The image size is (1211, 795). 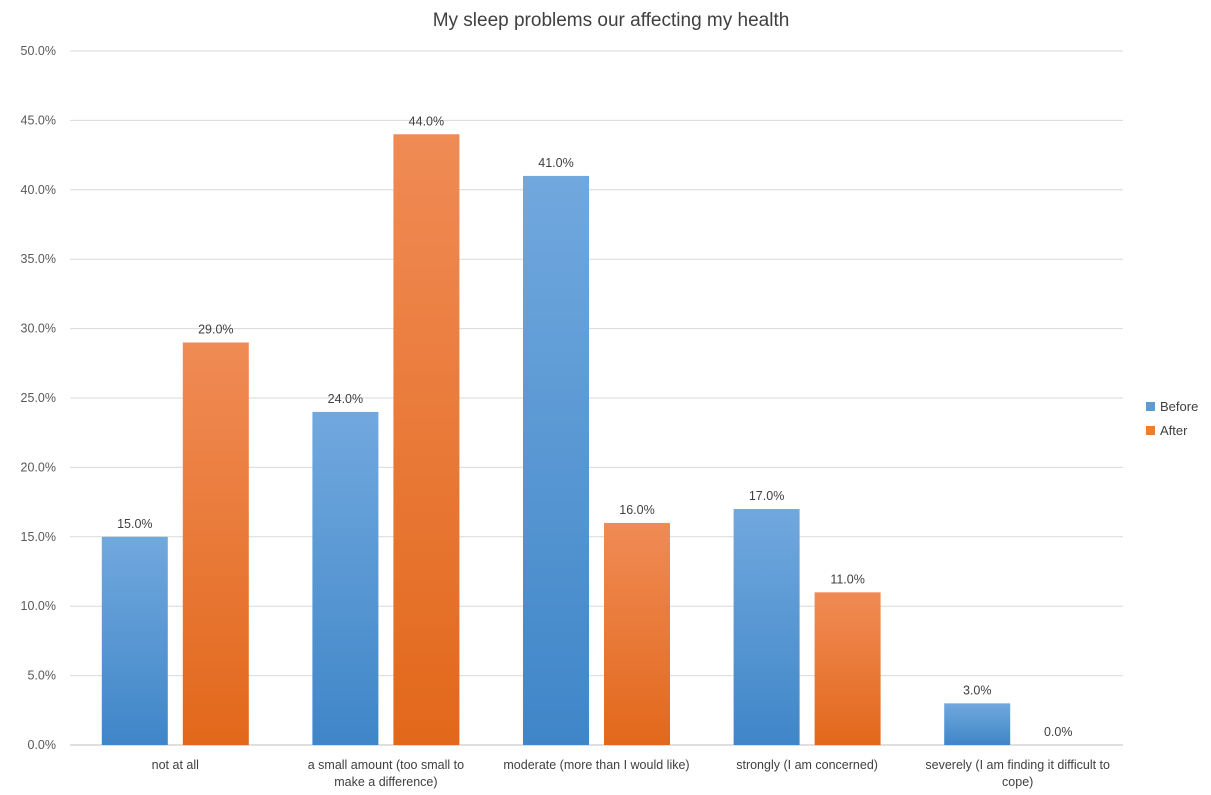 What do you see at coordinates (766, 496) in the screenshot?
I see `data-label: 17.0%` at bounding box center [766, 496].